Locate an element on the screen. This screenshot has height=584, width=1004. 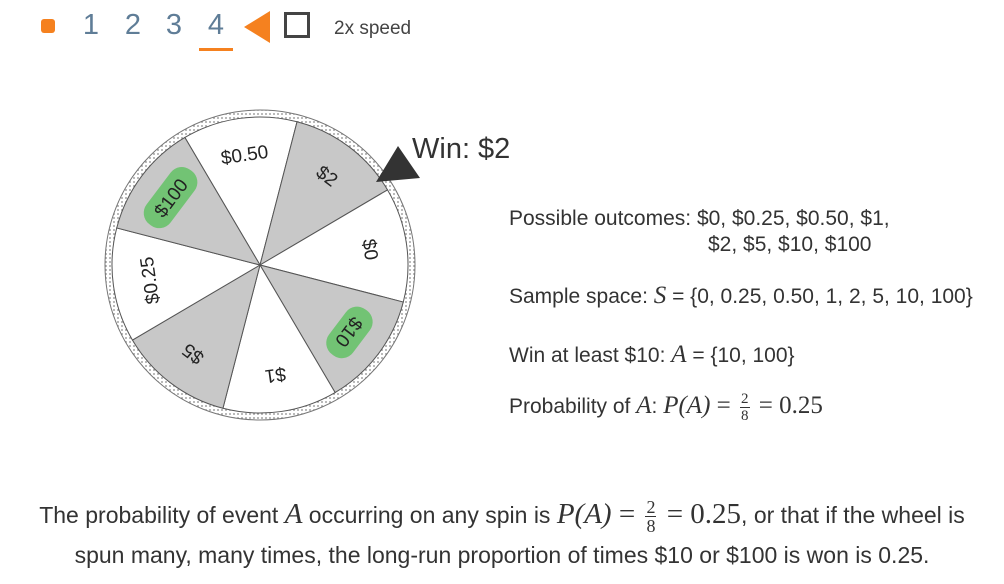
sample-var: S is located at coordinates (660, 295).